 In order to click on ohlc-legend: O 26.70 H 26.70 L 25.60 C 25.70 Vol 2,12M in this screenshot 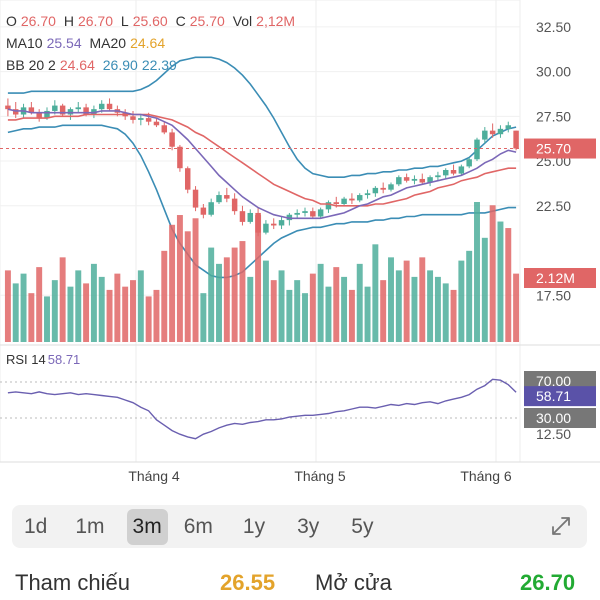, I will do `click(152, 21)`.